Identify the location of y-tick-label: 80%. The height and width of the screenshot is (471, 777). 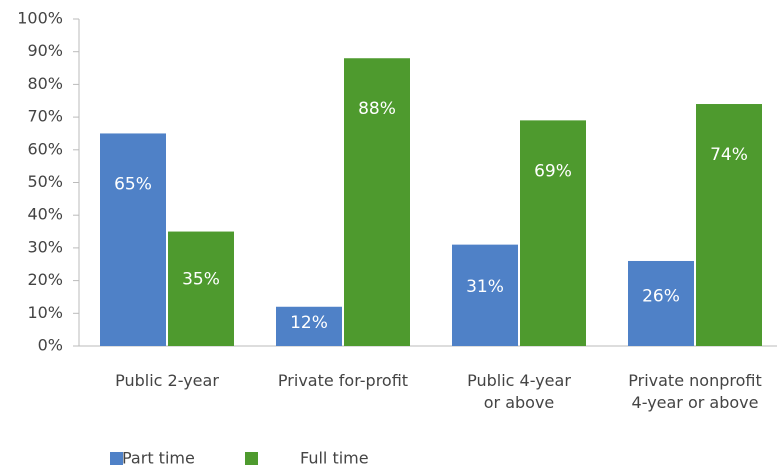
(45, 83).